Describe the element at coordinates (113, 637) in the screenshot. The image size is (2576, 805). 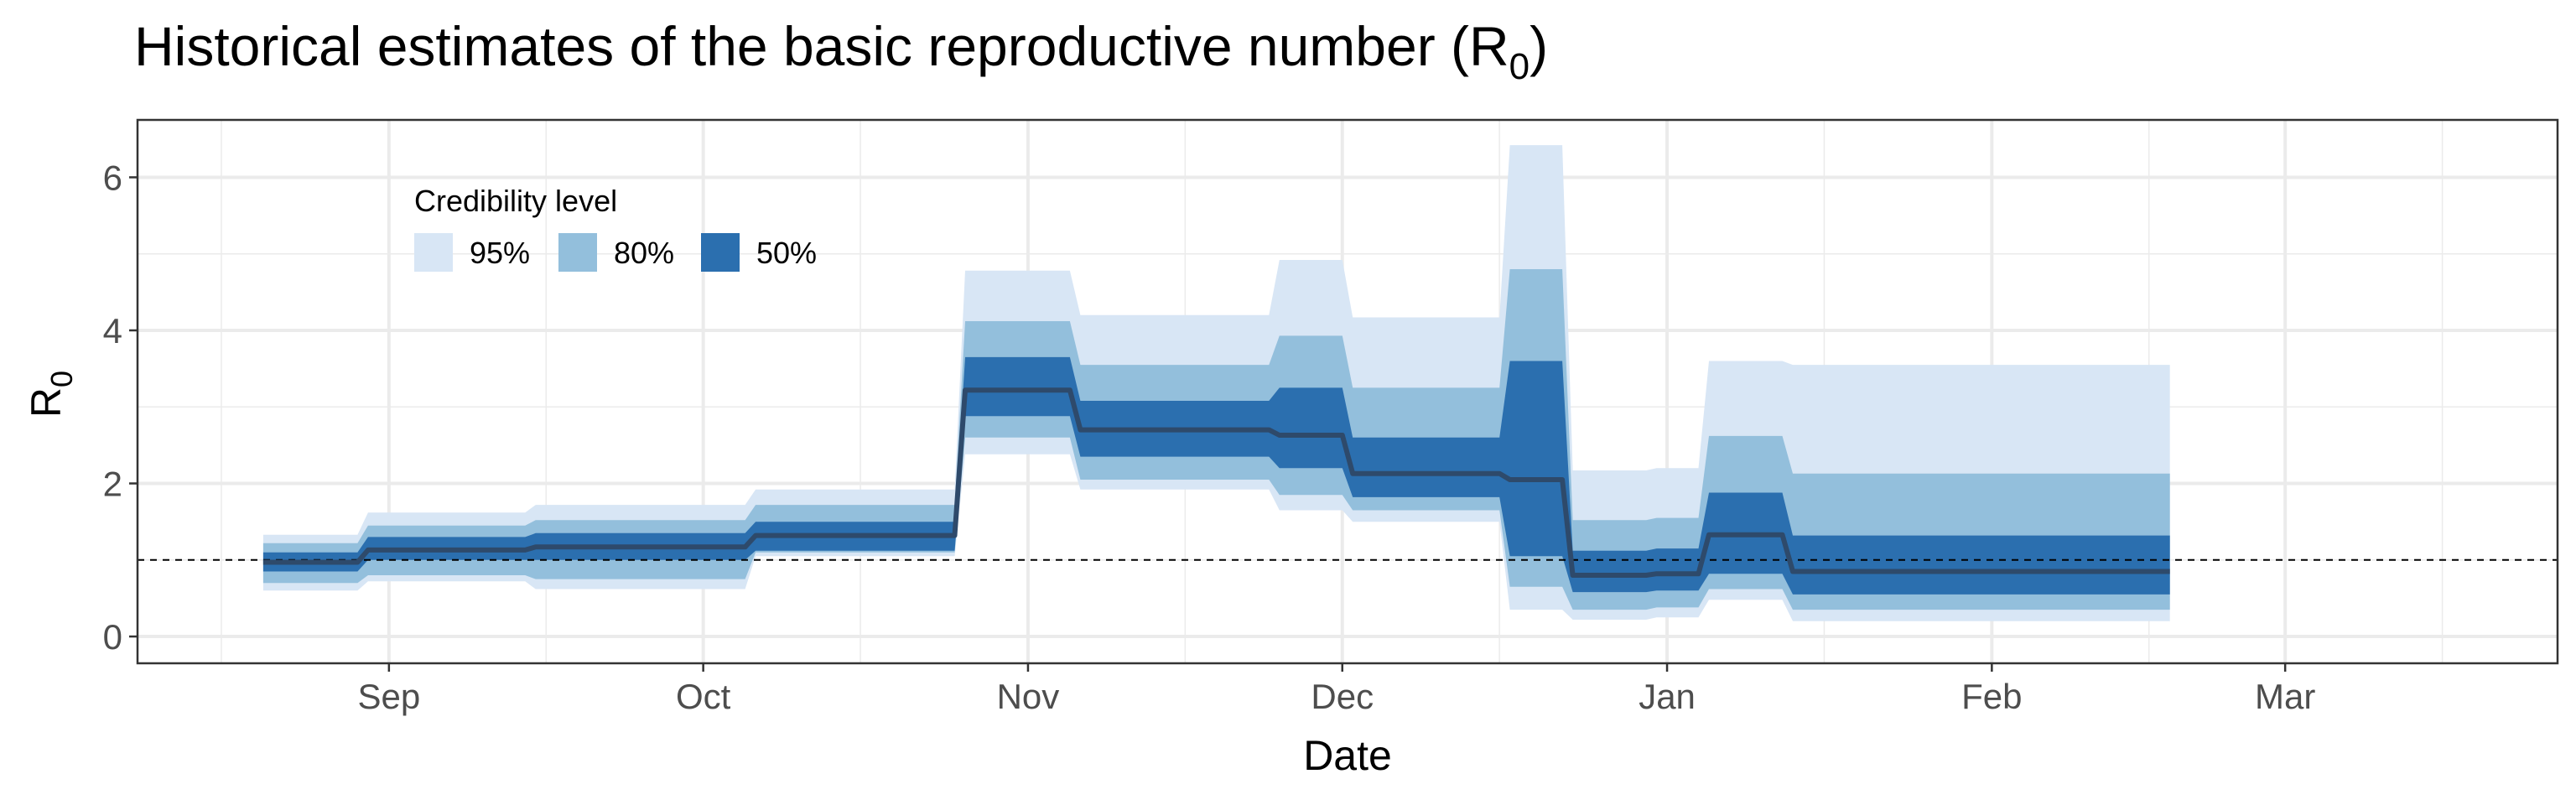
I see `y-tick-label: 0` at that location.